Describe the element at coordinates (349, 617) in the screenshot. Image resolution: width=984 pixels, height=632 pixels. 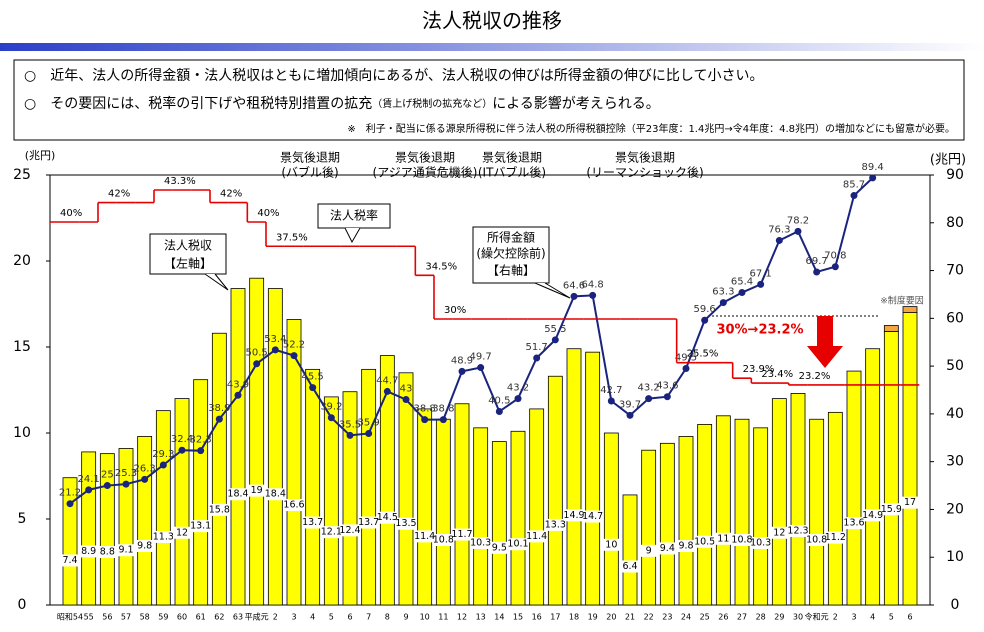
I see `x-tick-label: 6` at that location.